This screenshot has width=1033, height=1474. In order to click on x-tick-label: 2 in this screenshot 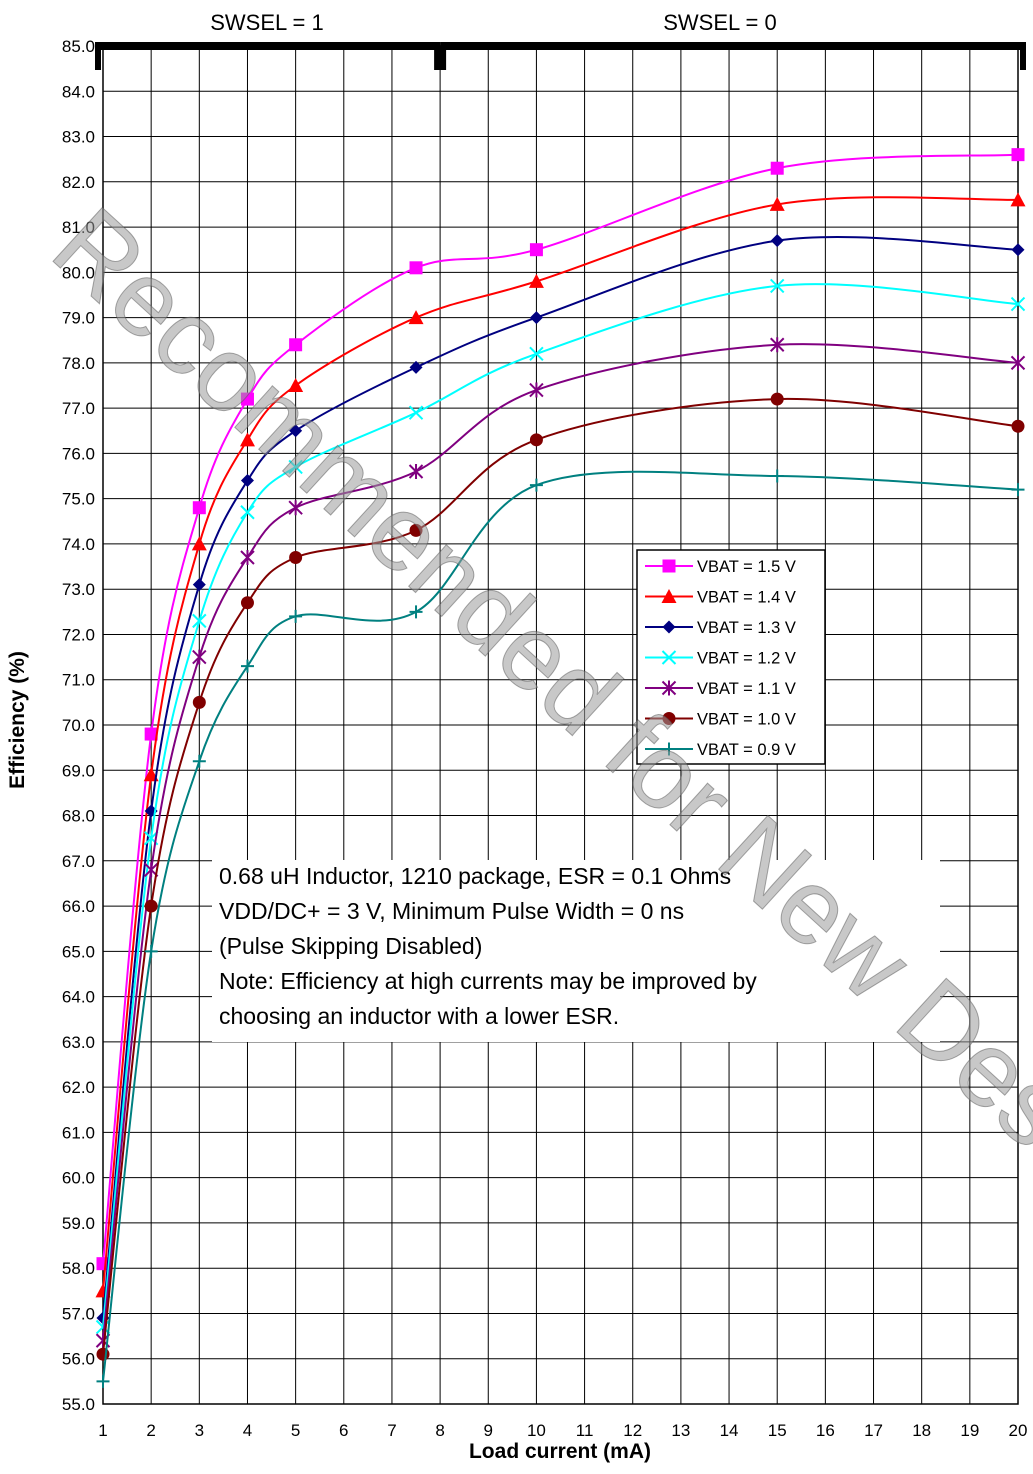, I will do `click(150, 1430)`.